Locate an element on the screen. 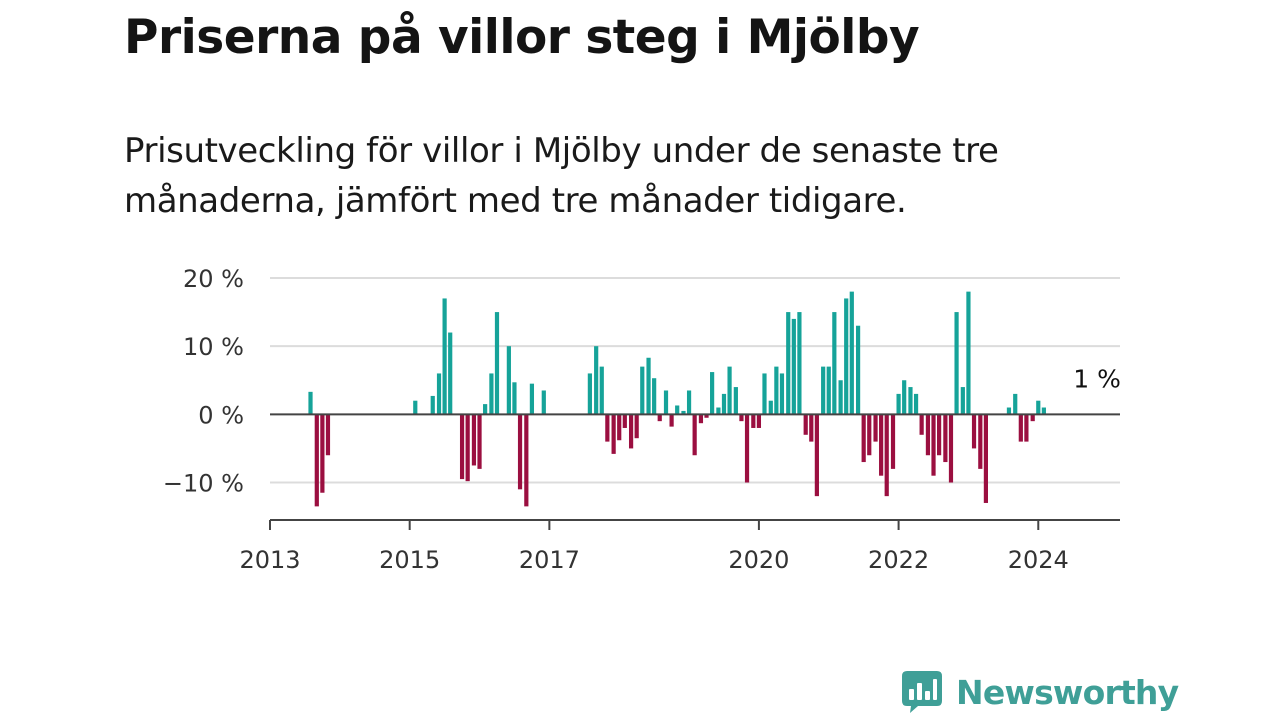  x-tick-label: 2015 is located at coordinates (409, 560).